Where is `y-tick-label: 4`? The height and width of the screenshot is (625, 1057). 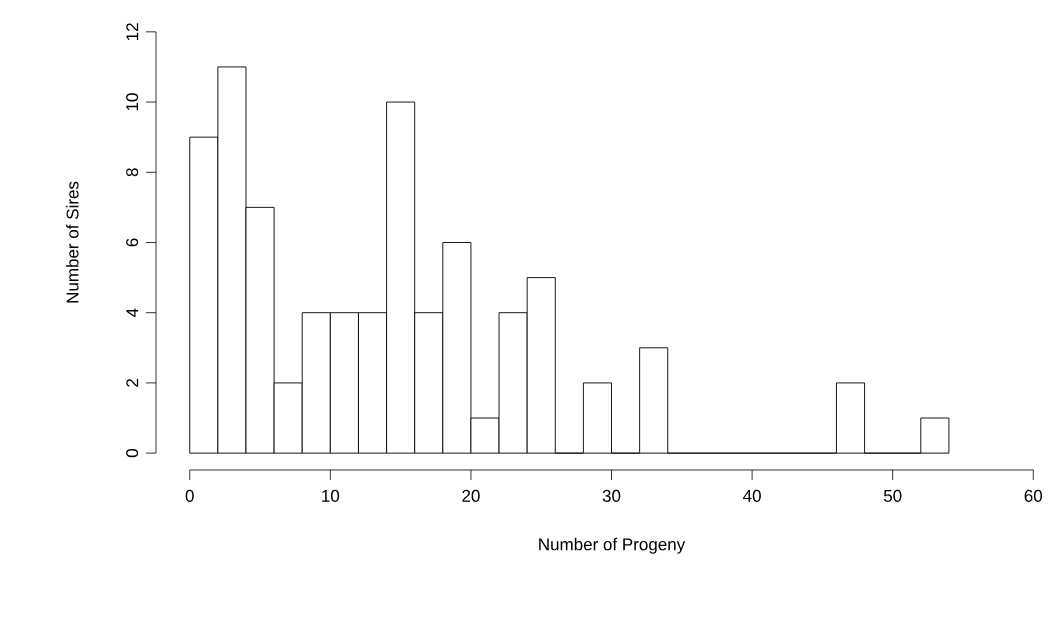 y-tick-label: 4 is located at coordinates (132, 313).